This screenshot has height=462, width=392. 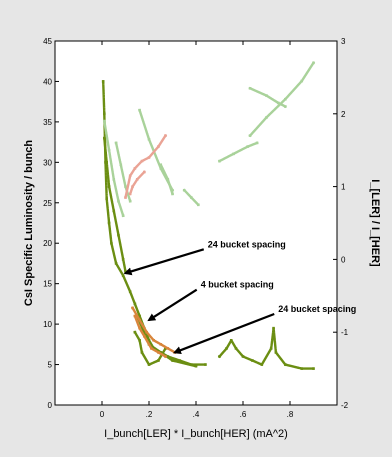 I want to click on x-tick-label: 0, so click(x=102, y=414).